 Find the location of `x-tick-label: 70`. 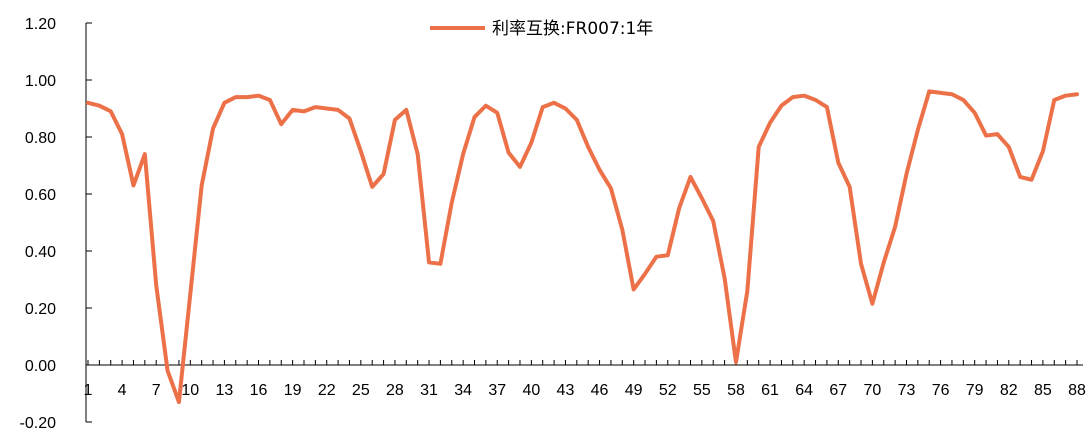

x-tick-label: 70 is located at coordinates (872, 390).